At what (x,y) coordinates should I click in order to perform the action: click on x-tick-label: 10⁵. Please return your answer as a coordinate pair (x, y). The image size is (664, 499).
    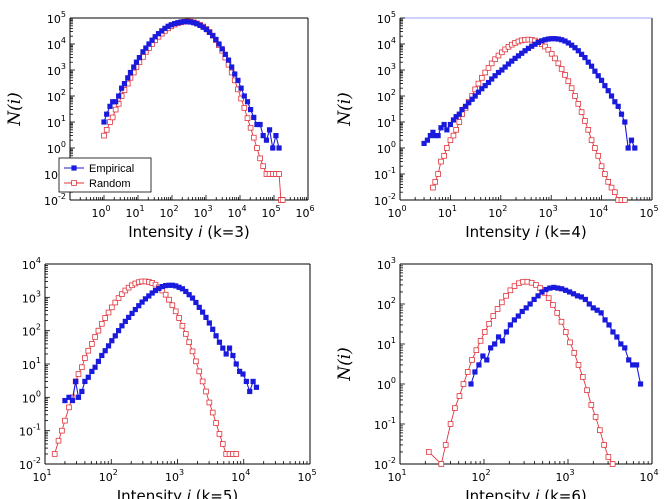
    Looking at the image, I should click on (270, 212).